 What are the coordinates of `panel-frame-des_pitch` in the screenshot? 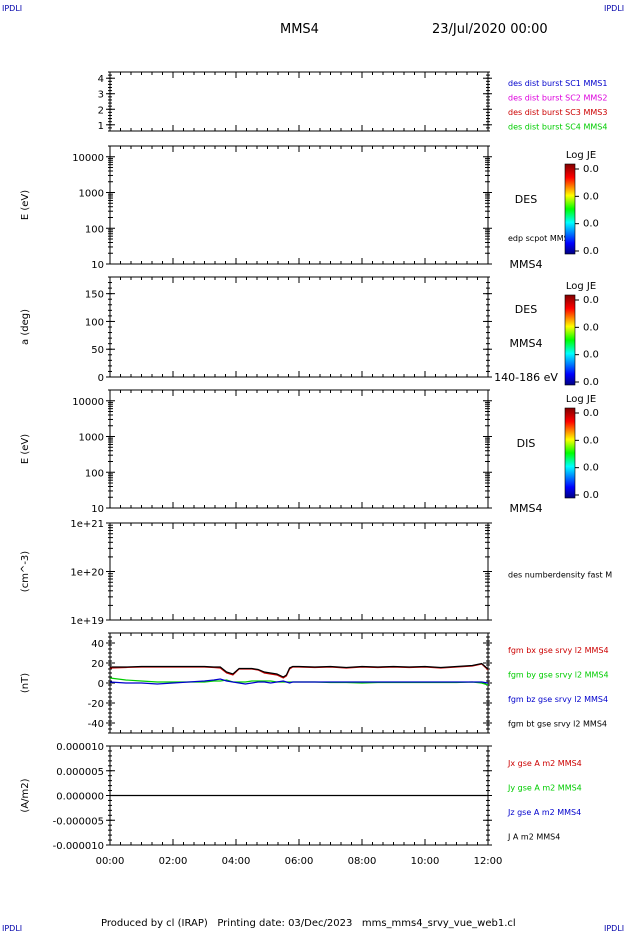 It's located at (299, 327).